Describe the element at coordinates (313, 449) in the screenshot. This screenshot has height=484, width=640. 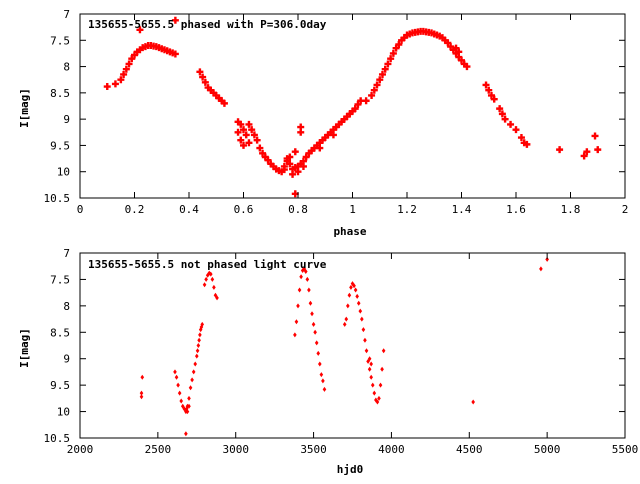
I see `unphased-x-tick-label: 3500` at that location.